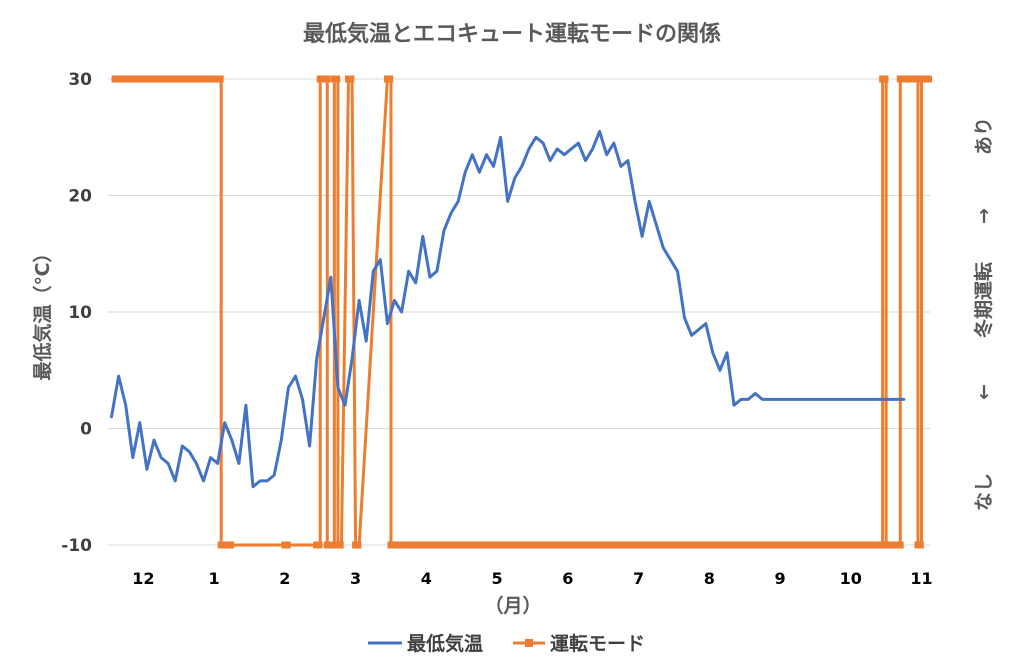 This screenshot has width=1024, height=671. I want to click on y-tick-labels: 30 20 10 0 -10, so click(76, 313).